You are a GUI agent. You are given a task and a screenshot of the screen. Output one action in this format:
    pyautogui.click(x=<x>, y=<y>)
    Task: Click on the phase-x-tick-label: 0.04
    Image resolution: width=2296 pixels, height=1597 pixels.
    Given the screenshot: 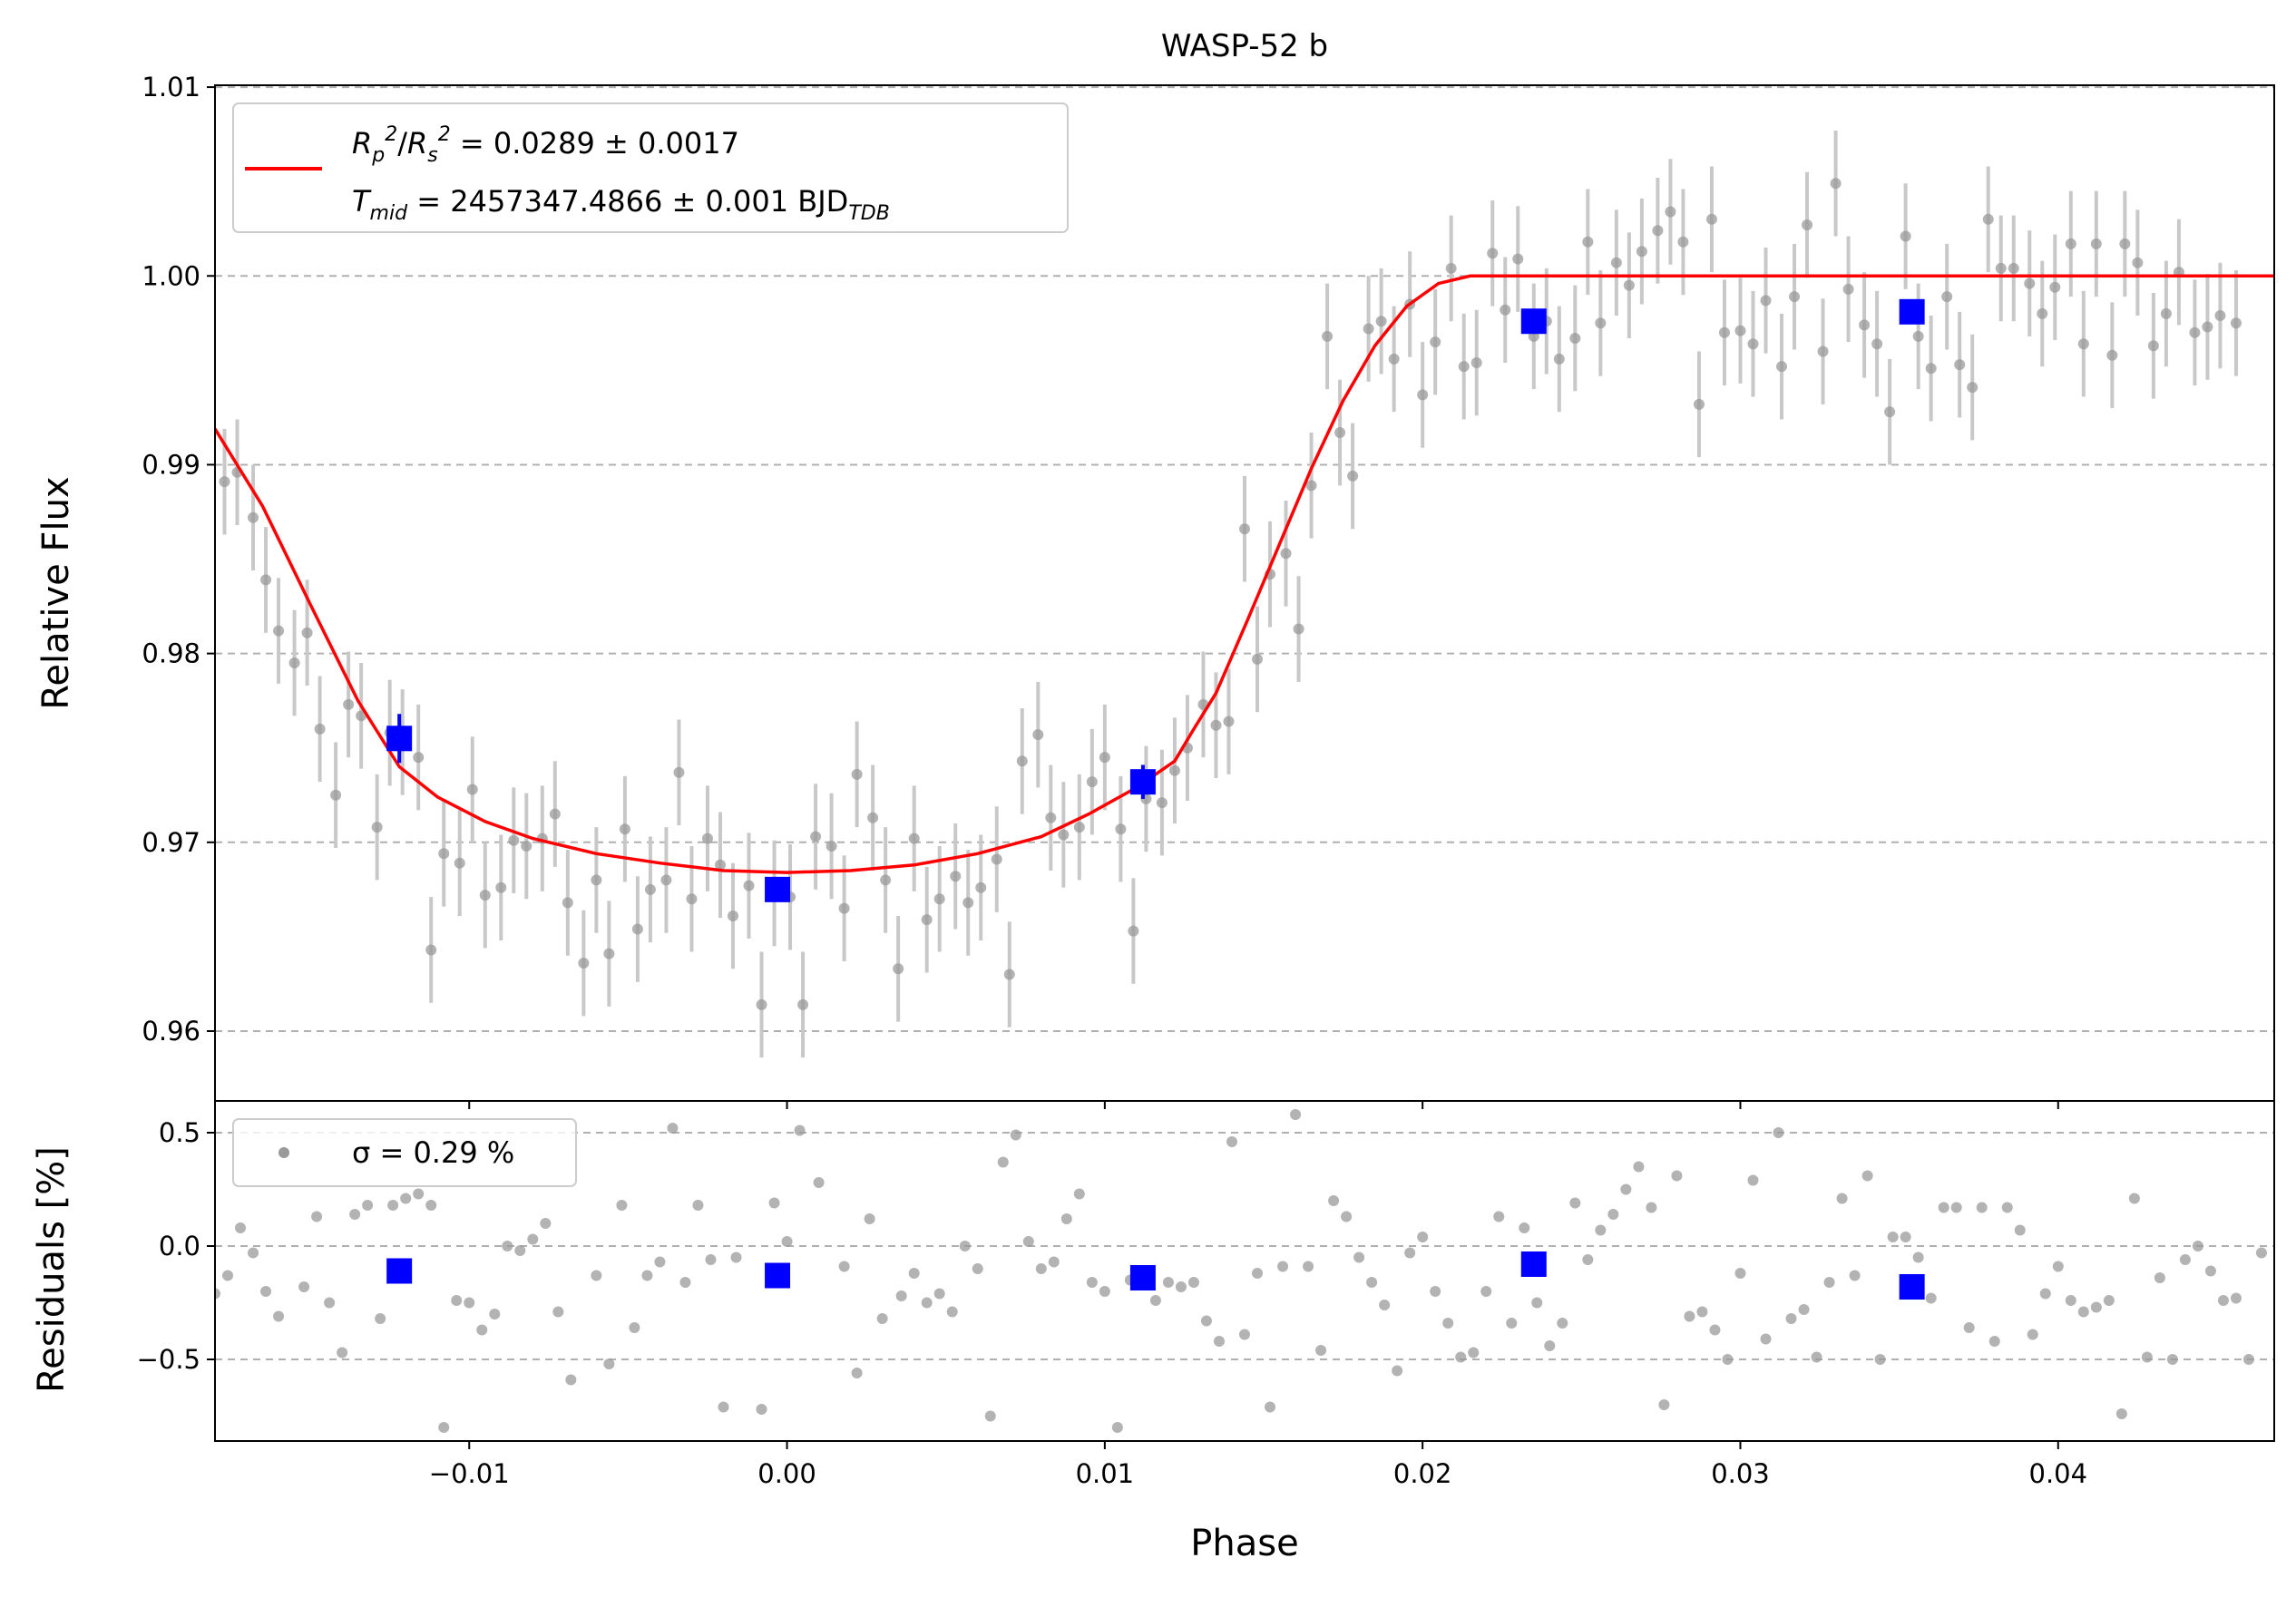 What is the action you would take?
    pyautogui.click(x=2058, y=1473)
    